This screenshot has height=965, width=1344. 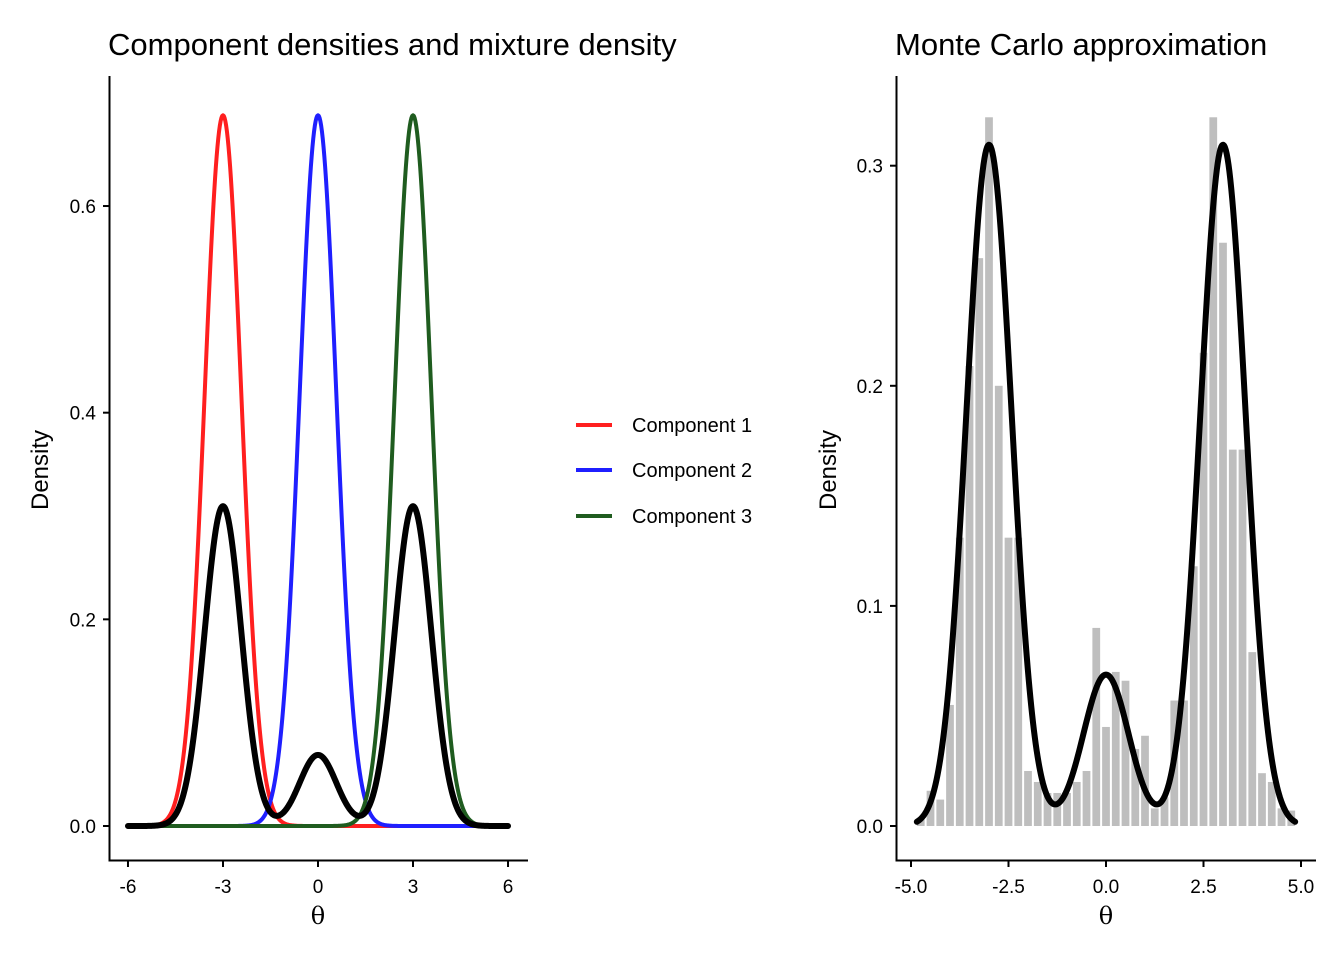 I want to click on left-y-tick-label: 0.4, so click(x=83, y=414).